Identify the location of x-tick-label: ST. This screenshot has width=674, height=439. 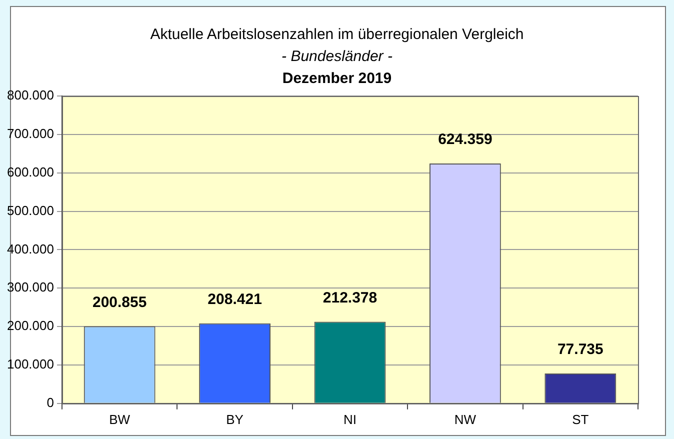
(580, 419).